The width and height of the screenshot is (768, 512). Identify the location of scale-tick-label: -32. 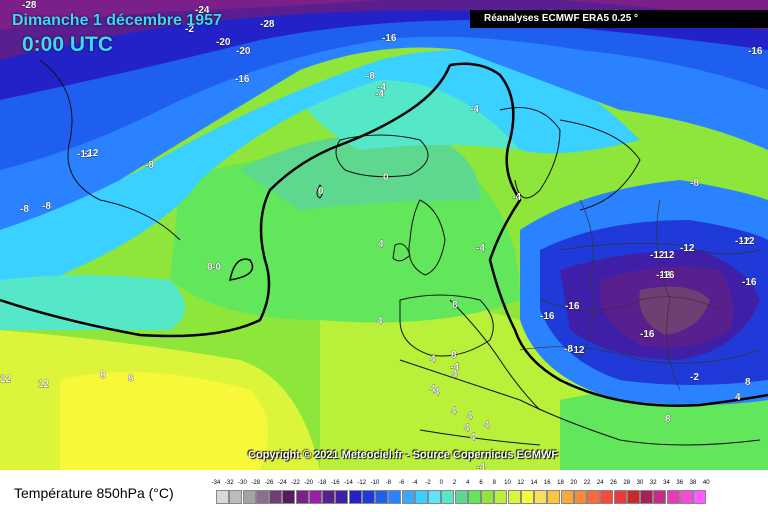
(229, 483).